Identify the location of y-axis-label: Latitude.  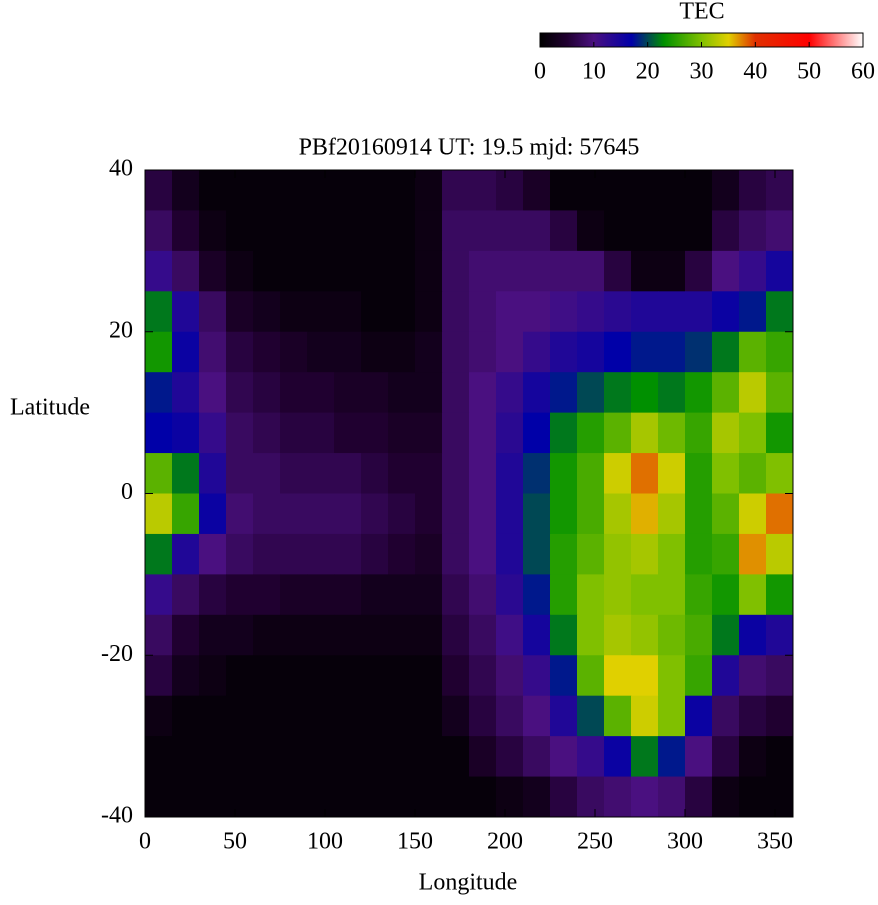
(50, 408).